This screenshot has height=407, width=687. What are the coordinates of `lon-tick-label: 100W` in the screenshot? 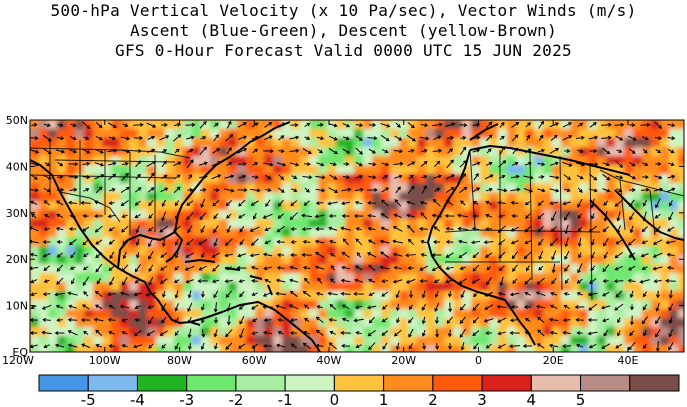 It's located at (105, 360).